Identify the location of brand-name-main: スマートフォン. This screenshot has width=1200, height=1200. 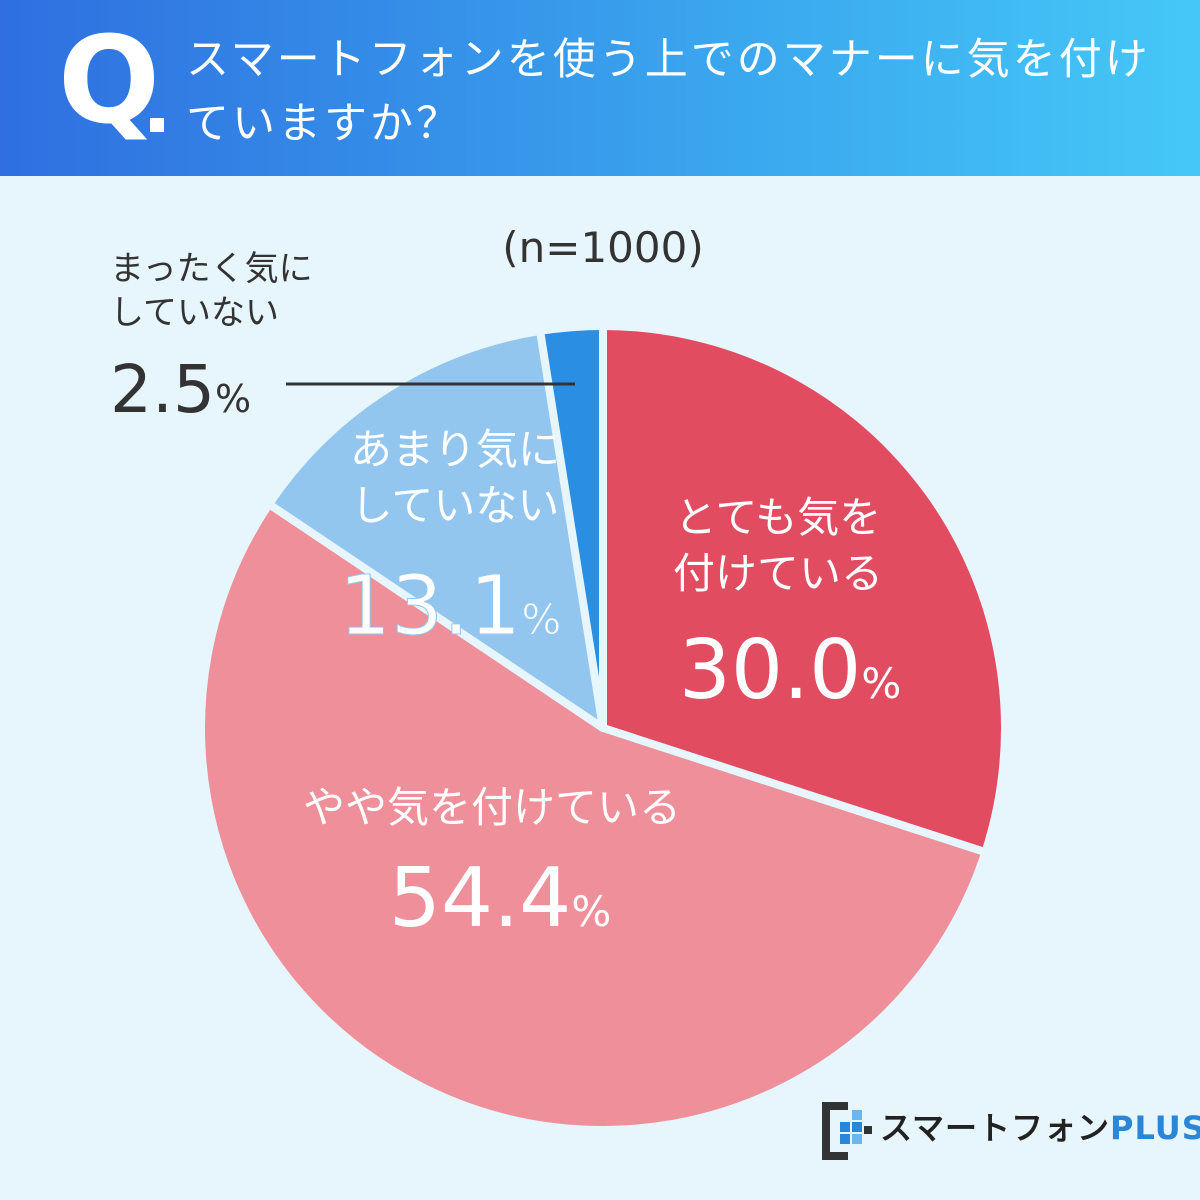
(995, 1128).